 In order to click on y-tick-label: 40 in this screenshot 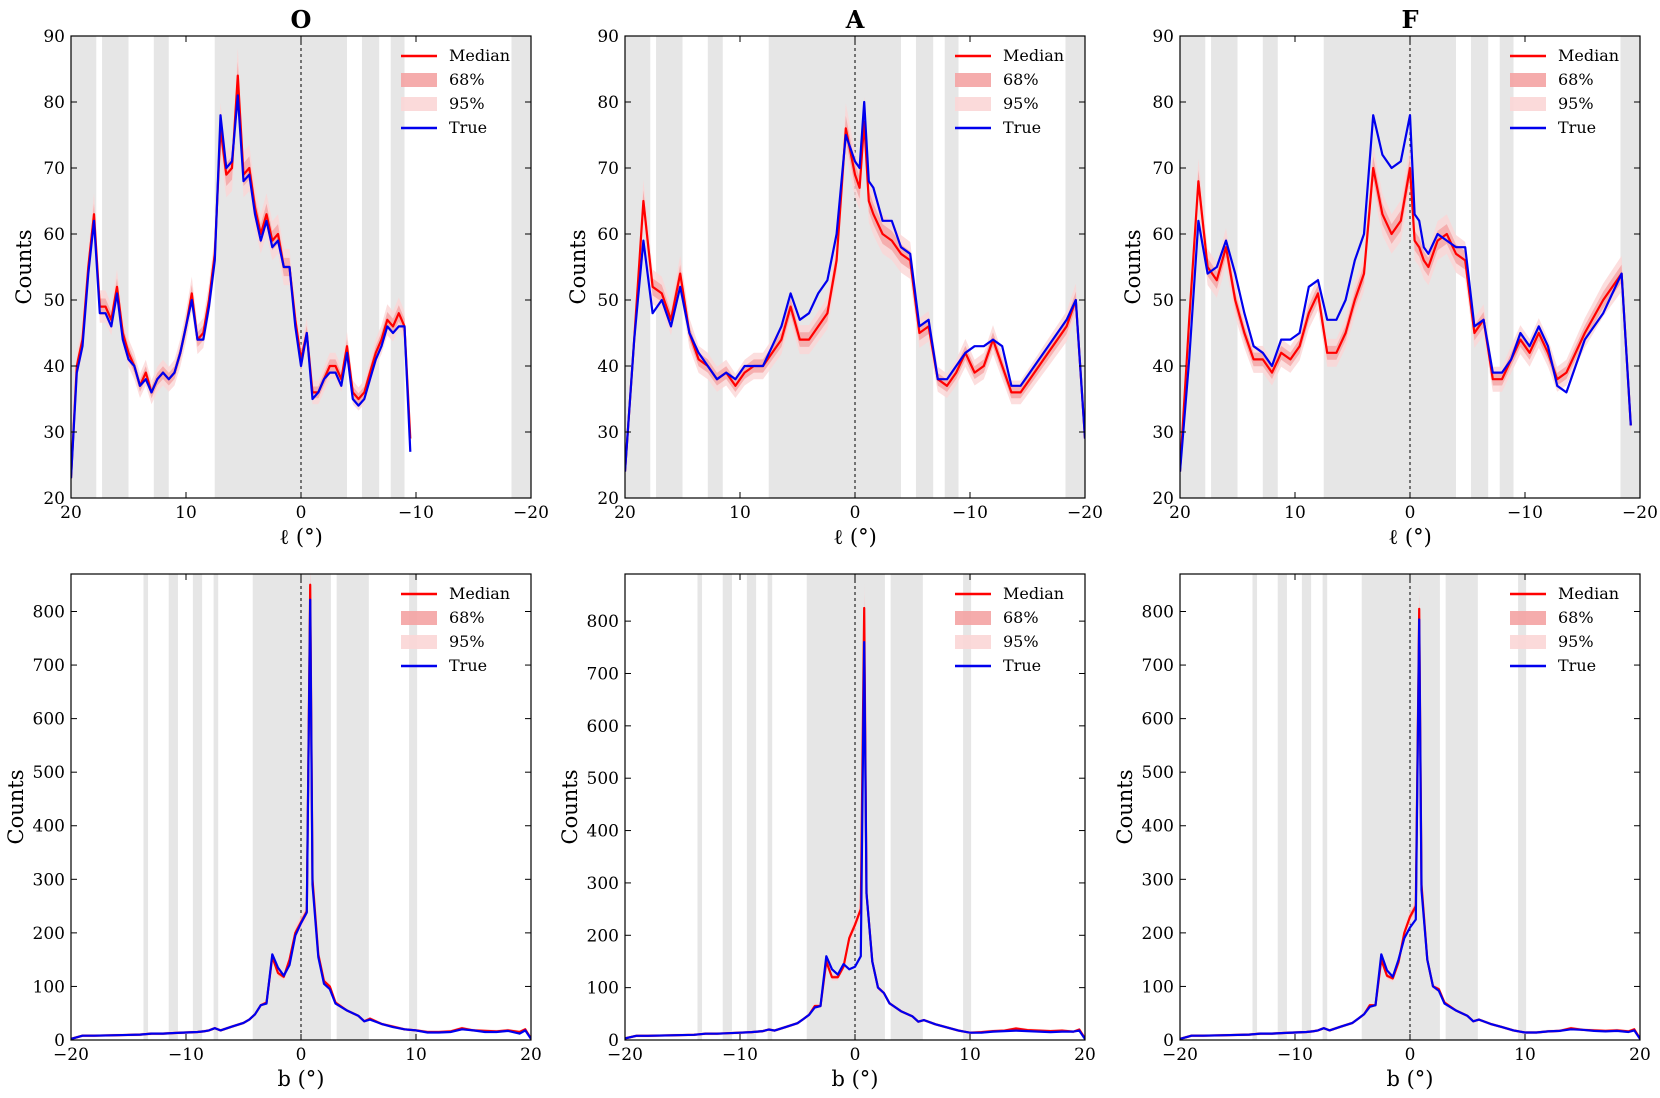, I will do `click(54, 367)`.